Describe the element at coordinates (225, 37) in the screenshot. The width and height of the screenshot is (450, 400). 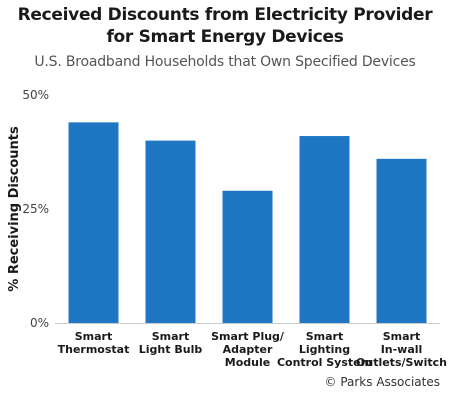
I see `chart-title-line-2: for Smart Energy Devices` at that location.